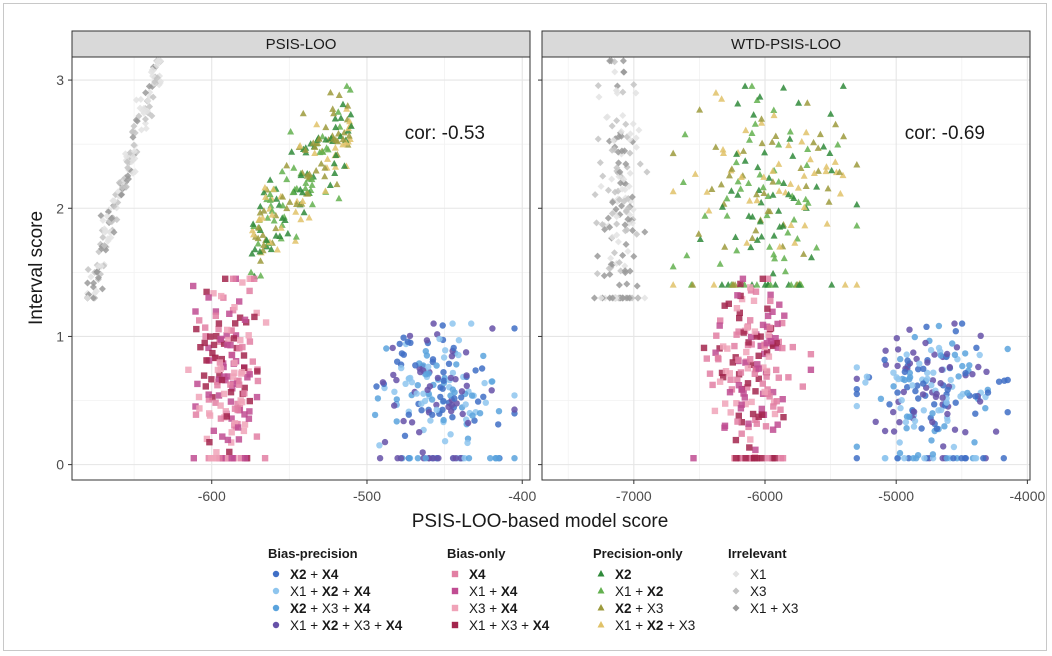 The height and width of the screenshot is (656, 1052). What do you see at coordinates (455, 608) in the screenshot?
I see `legend-key` at bounding box center [455, 608].